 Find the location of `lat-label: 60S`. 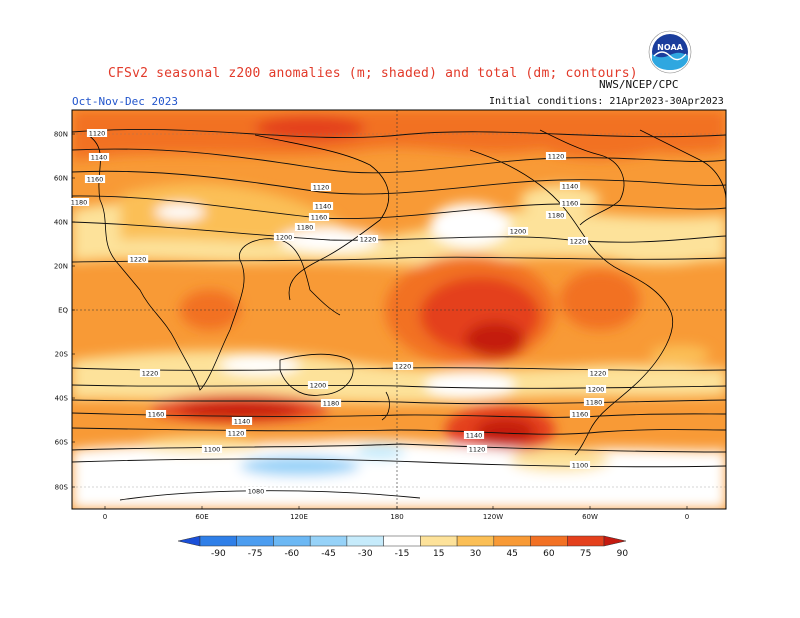

lat-label: 60S is located at coordinates (62, 443).